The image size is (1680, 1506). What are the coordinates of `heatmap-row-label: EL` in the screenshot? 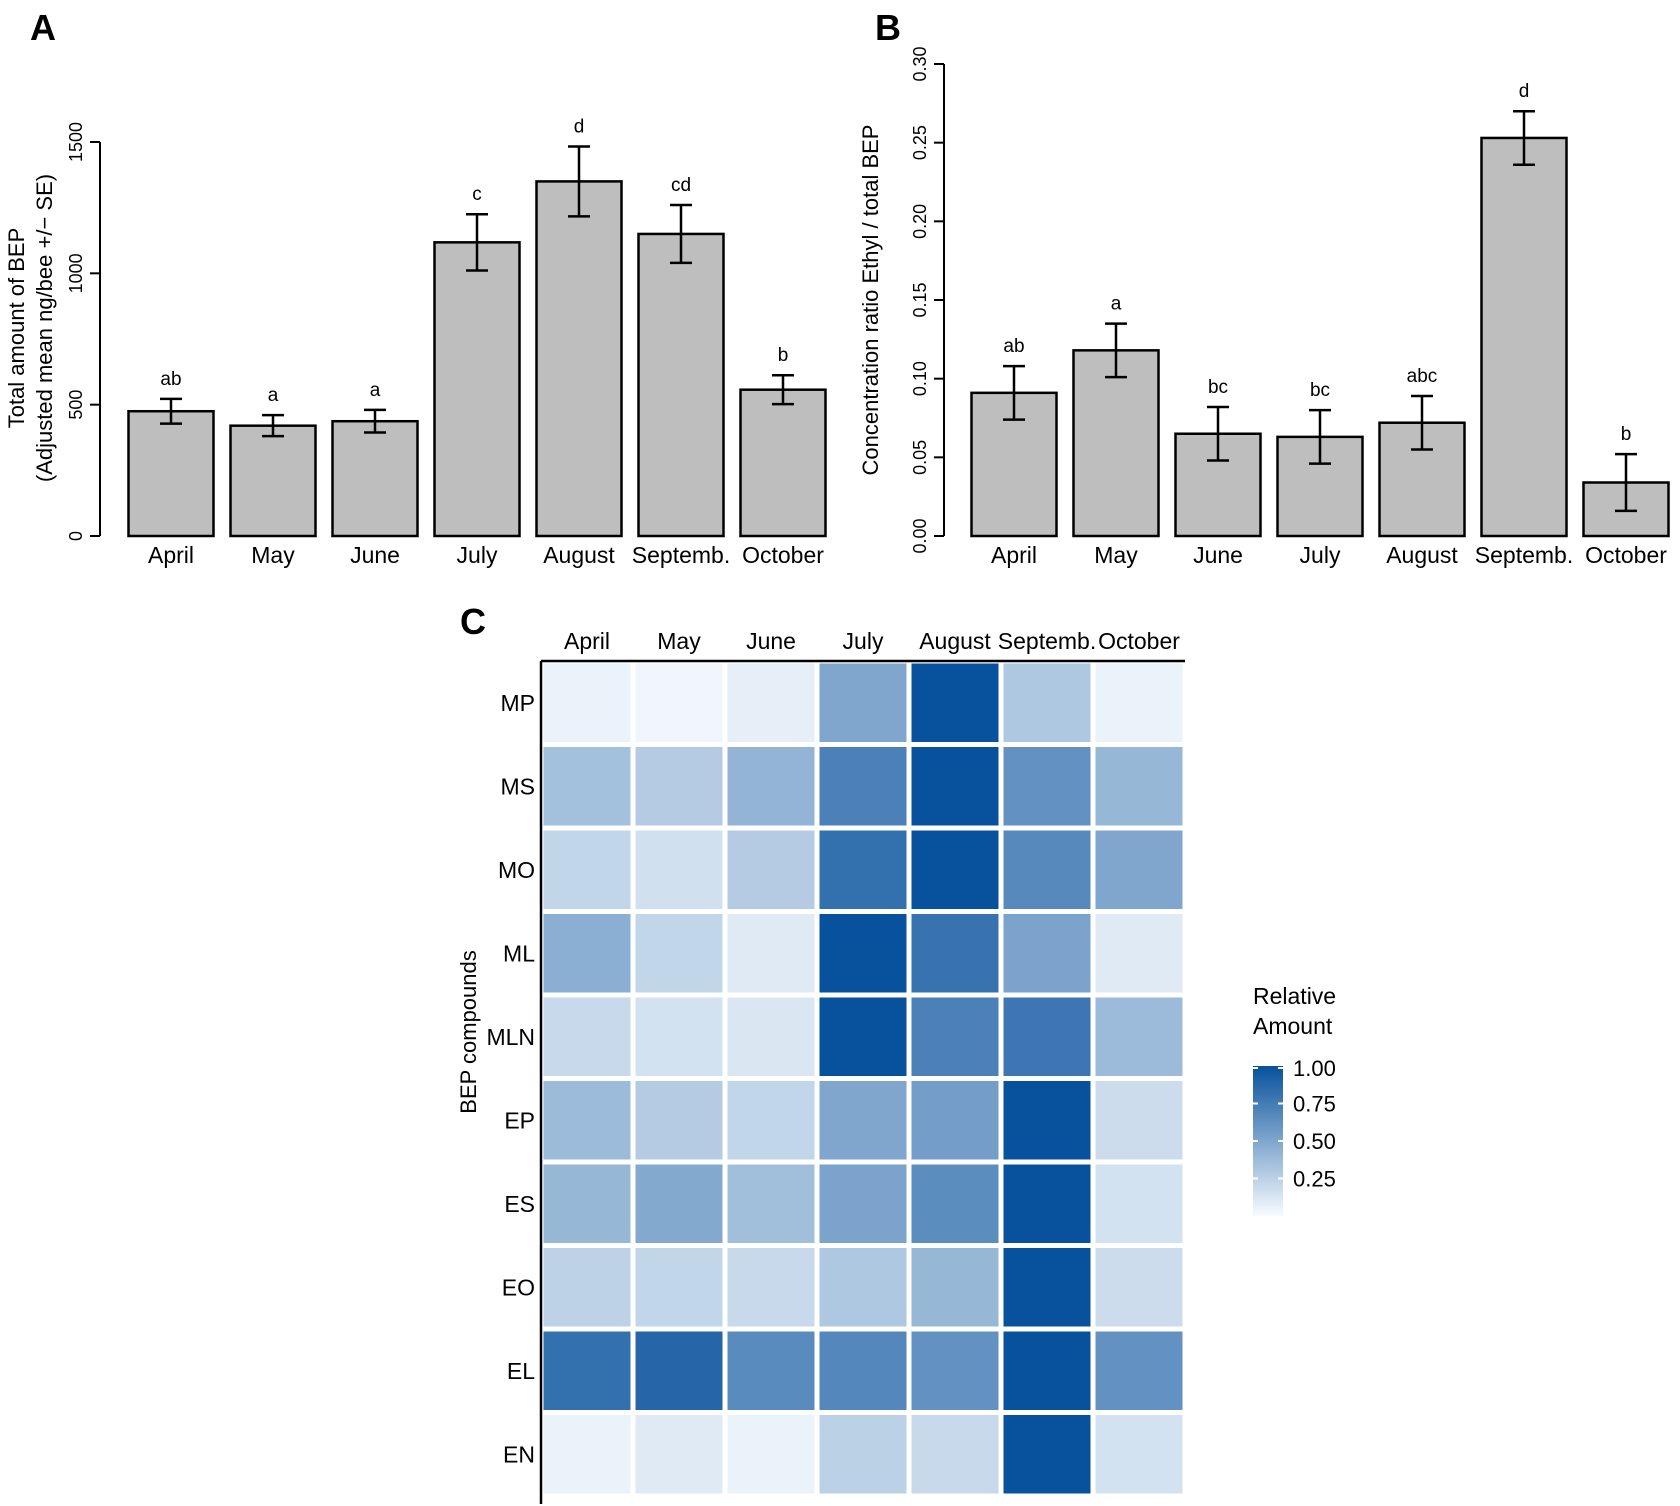 It's located at (521, 1371).